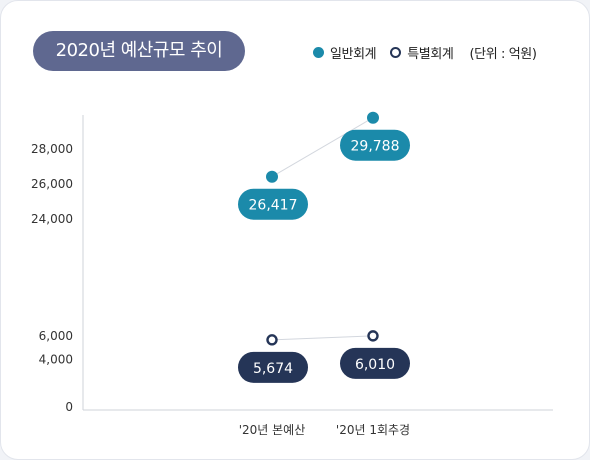 The image size is (590, 460). Describe the element at coordinates (69, 407) in the screenshot. I see `y-tick-label: 0` at that location.